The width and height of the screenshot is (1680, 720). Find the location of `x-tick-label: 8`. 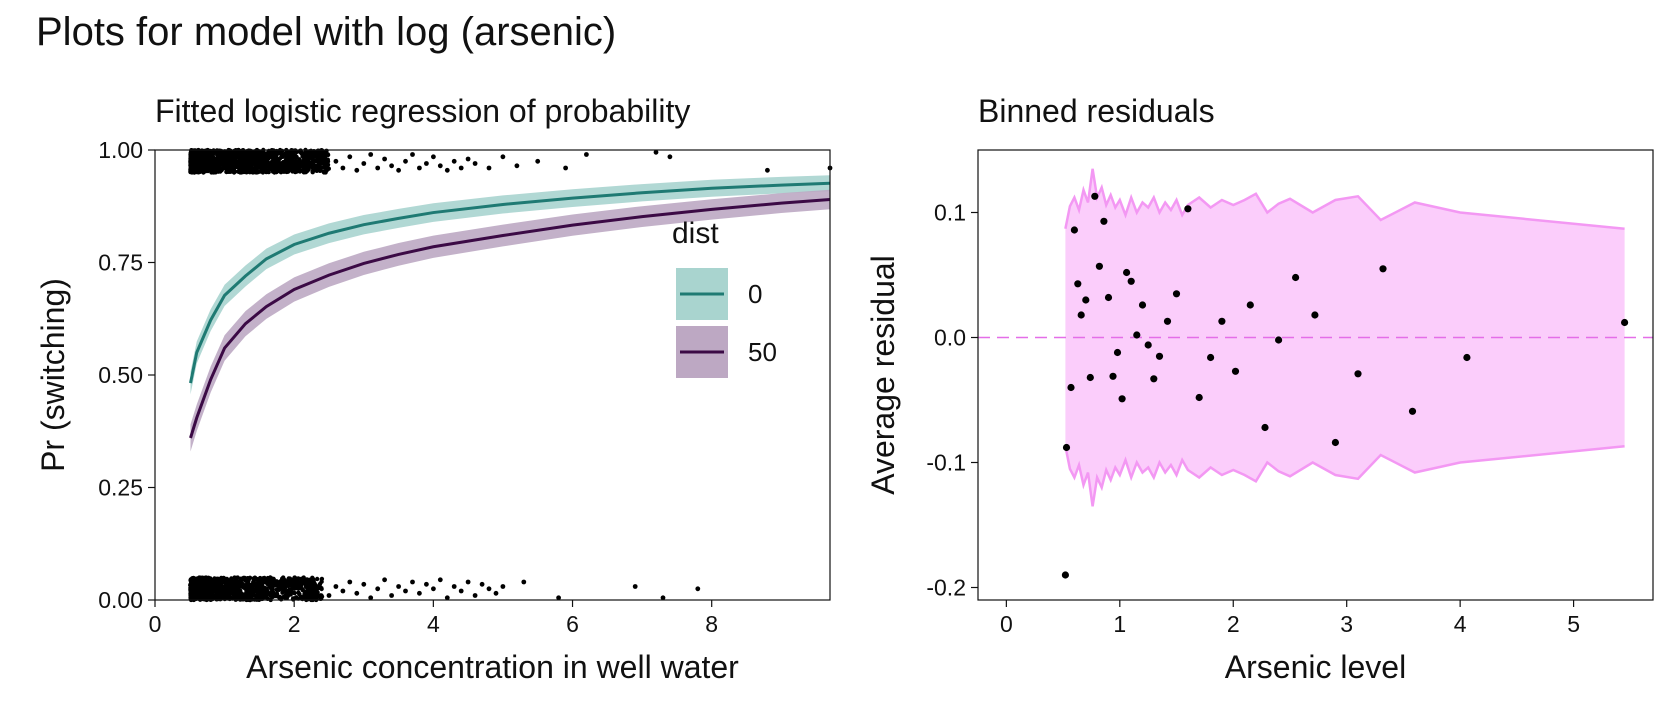

x-tick-label: 8 is located at coordinates (711, 624).